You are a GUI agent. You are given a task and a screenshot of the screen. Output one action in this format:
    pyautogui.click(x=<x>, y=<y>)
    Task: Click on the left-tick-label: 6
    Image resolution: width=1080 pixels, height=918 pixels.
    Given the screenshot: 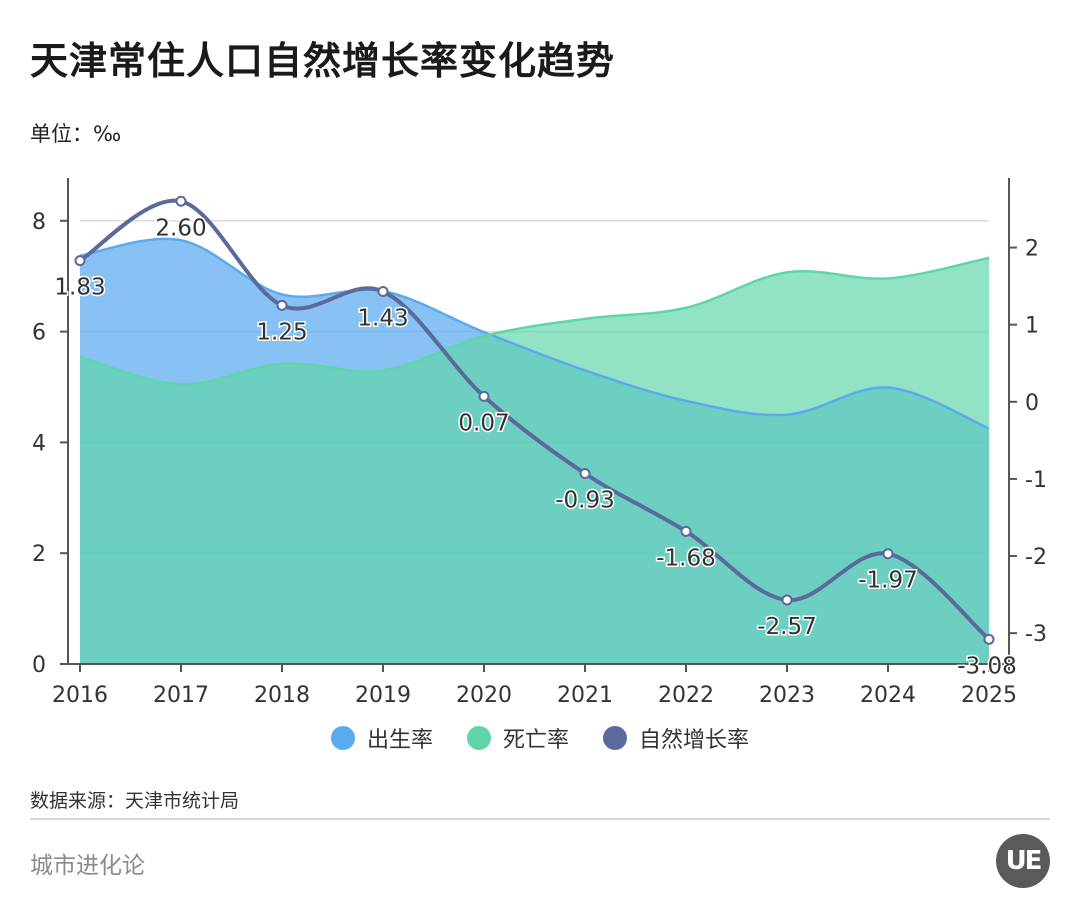 What is the action you would take?
    pyautogui.click(x=39, y=333)
    